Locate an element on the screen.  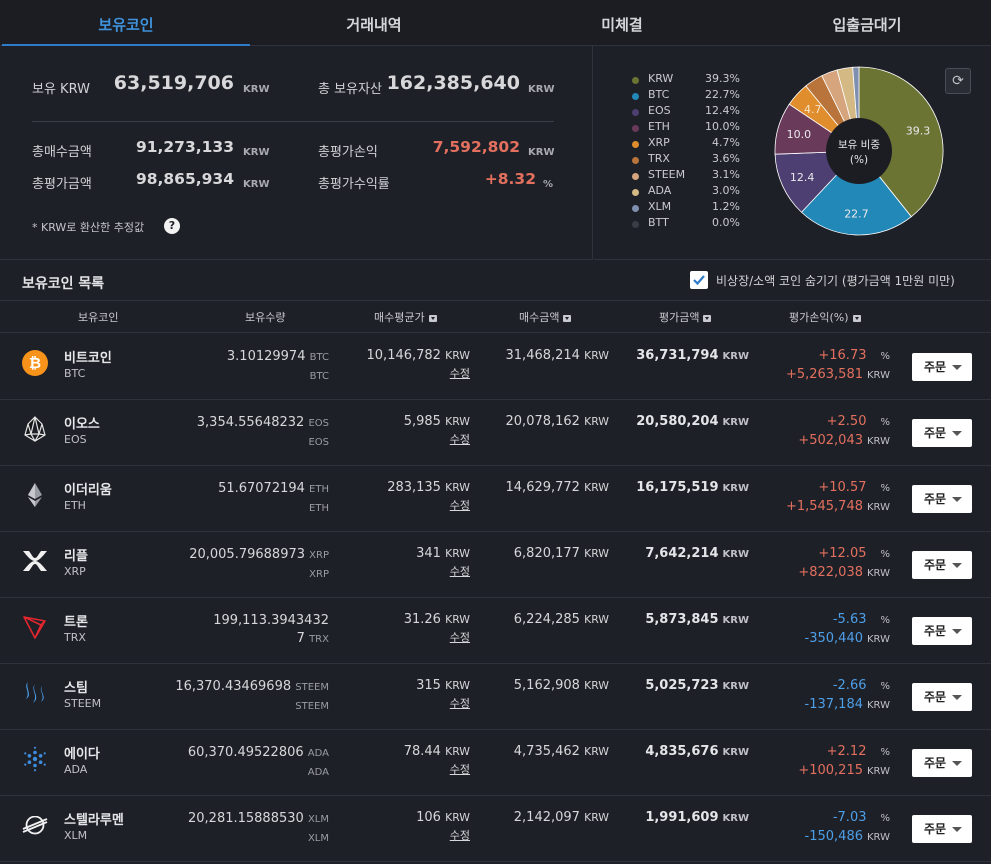
estimate-note: * KRW로 환산한 추정값 is located at coordinates (88, 227).